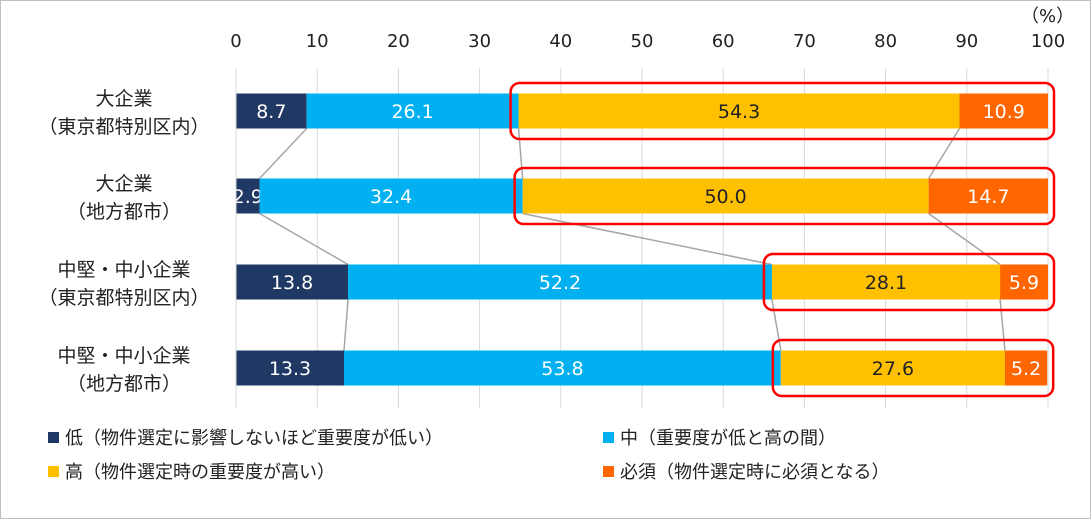 The height and width of the screenshot is (519, 1091). Describe the element at coordinates (200, 472) in the screenshot. I see `legend-label: 高（物件選定時の重要度が高い）` at that location.